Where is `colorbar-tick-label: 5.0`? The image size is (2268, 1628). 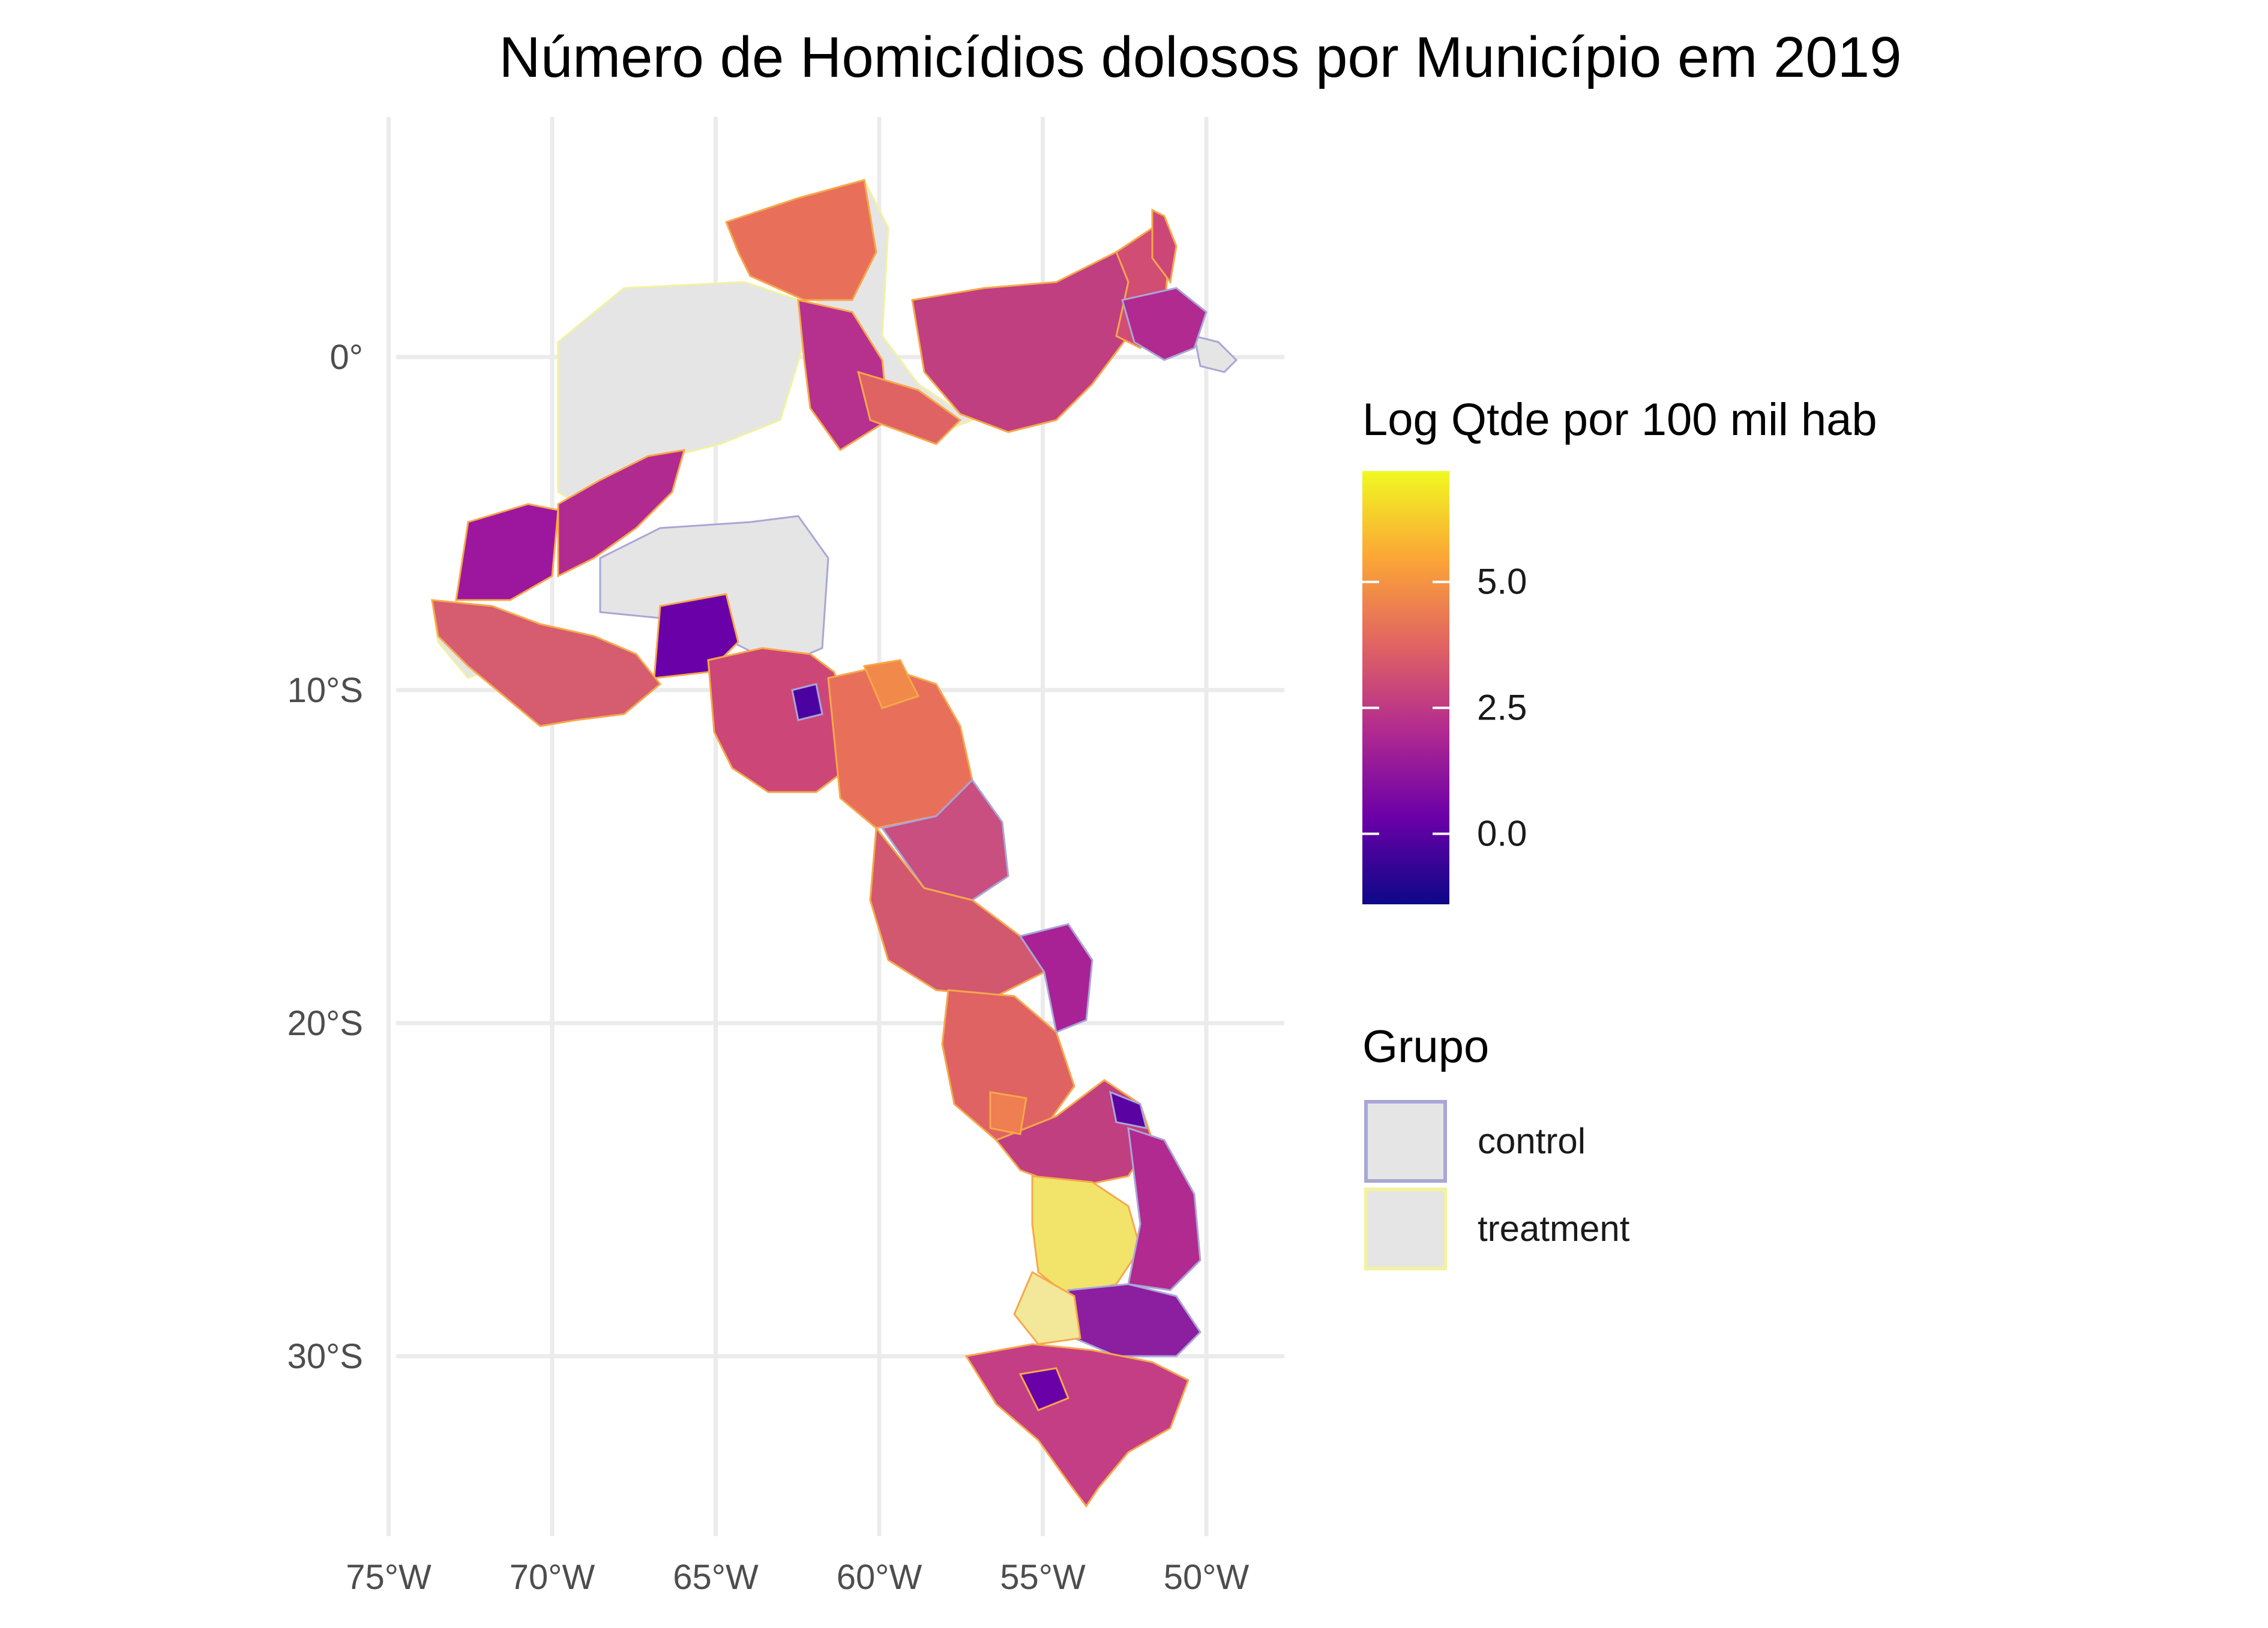
colorbar-tick-label: 5.0 is located at coordinates (1502, 582).